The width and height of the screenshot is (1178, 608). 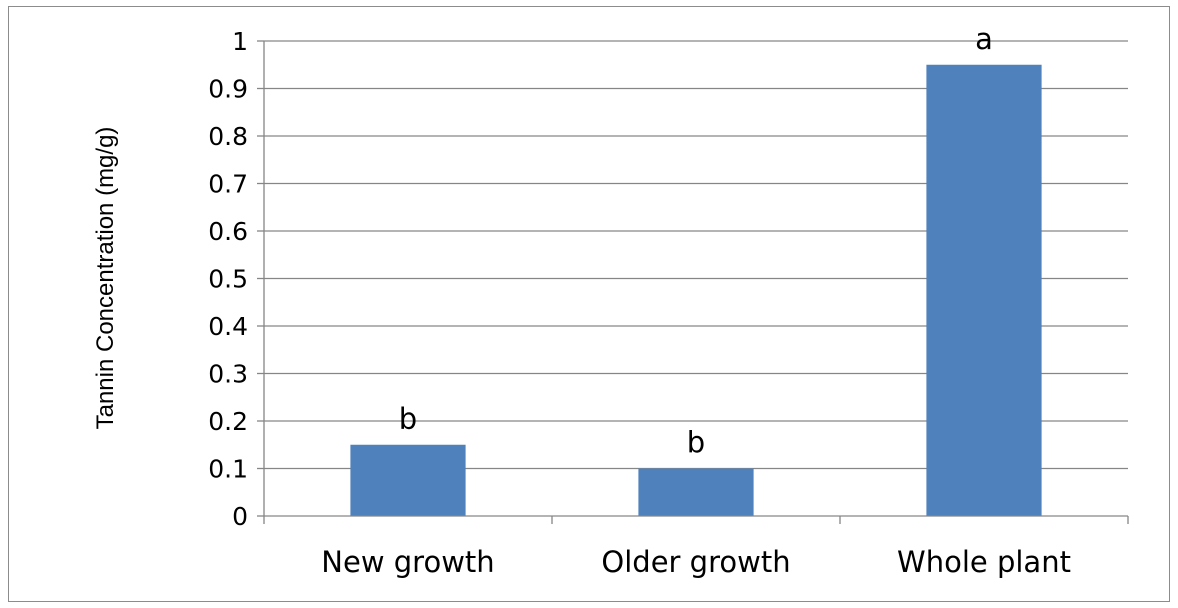 I want to click on y-tick-label: 0.6, so click(x=228, y=231).